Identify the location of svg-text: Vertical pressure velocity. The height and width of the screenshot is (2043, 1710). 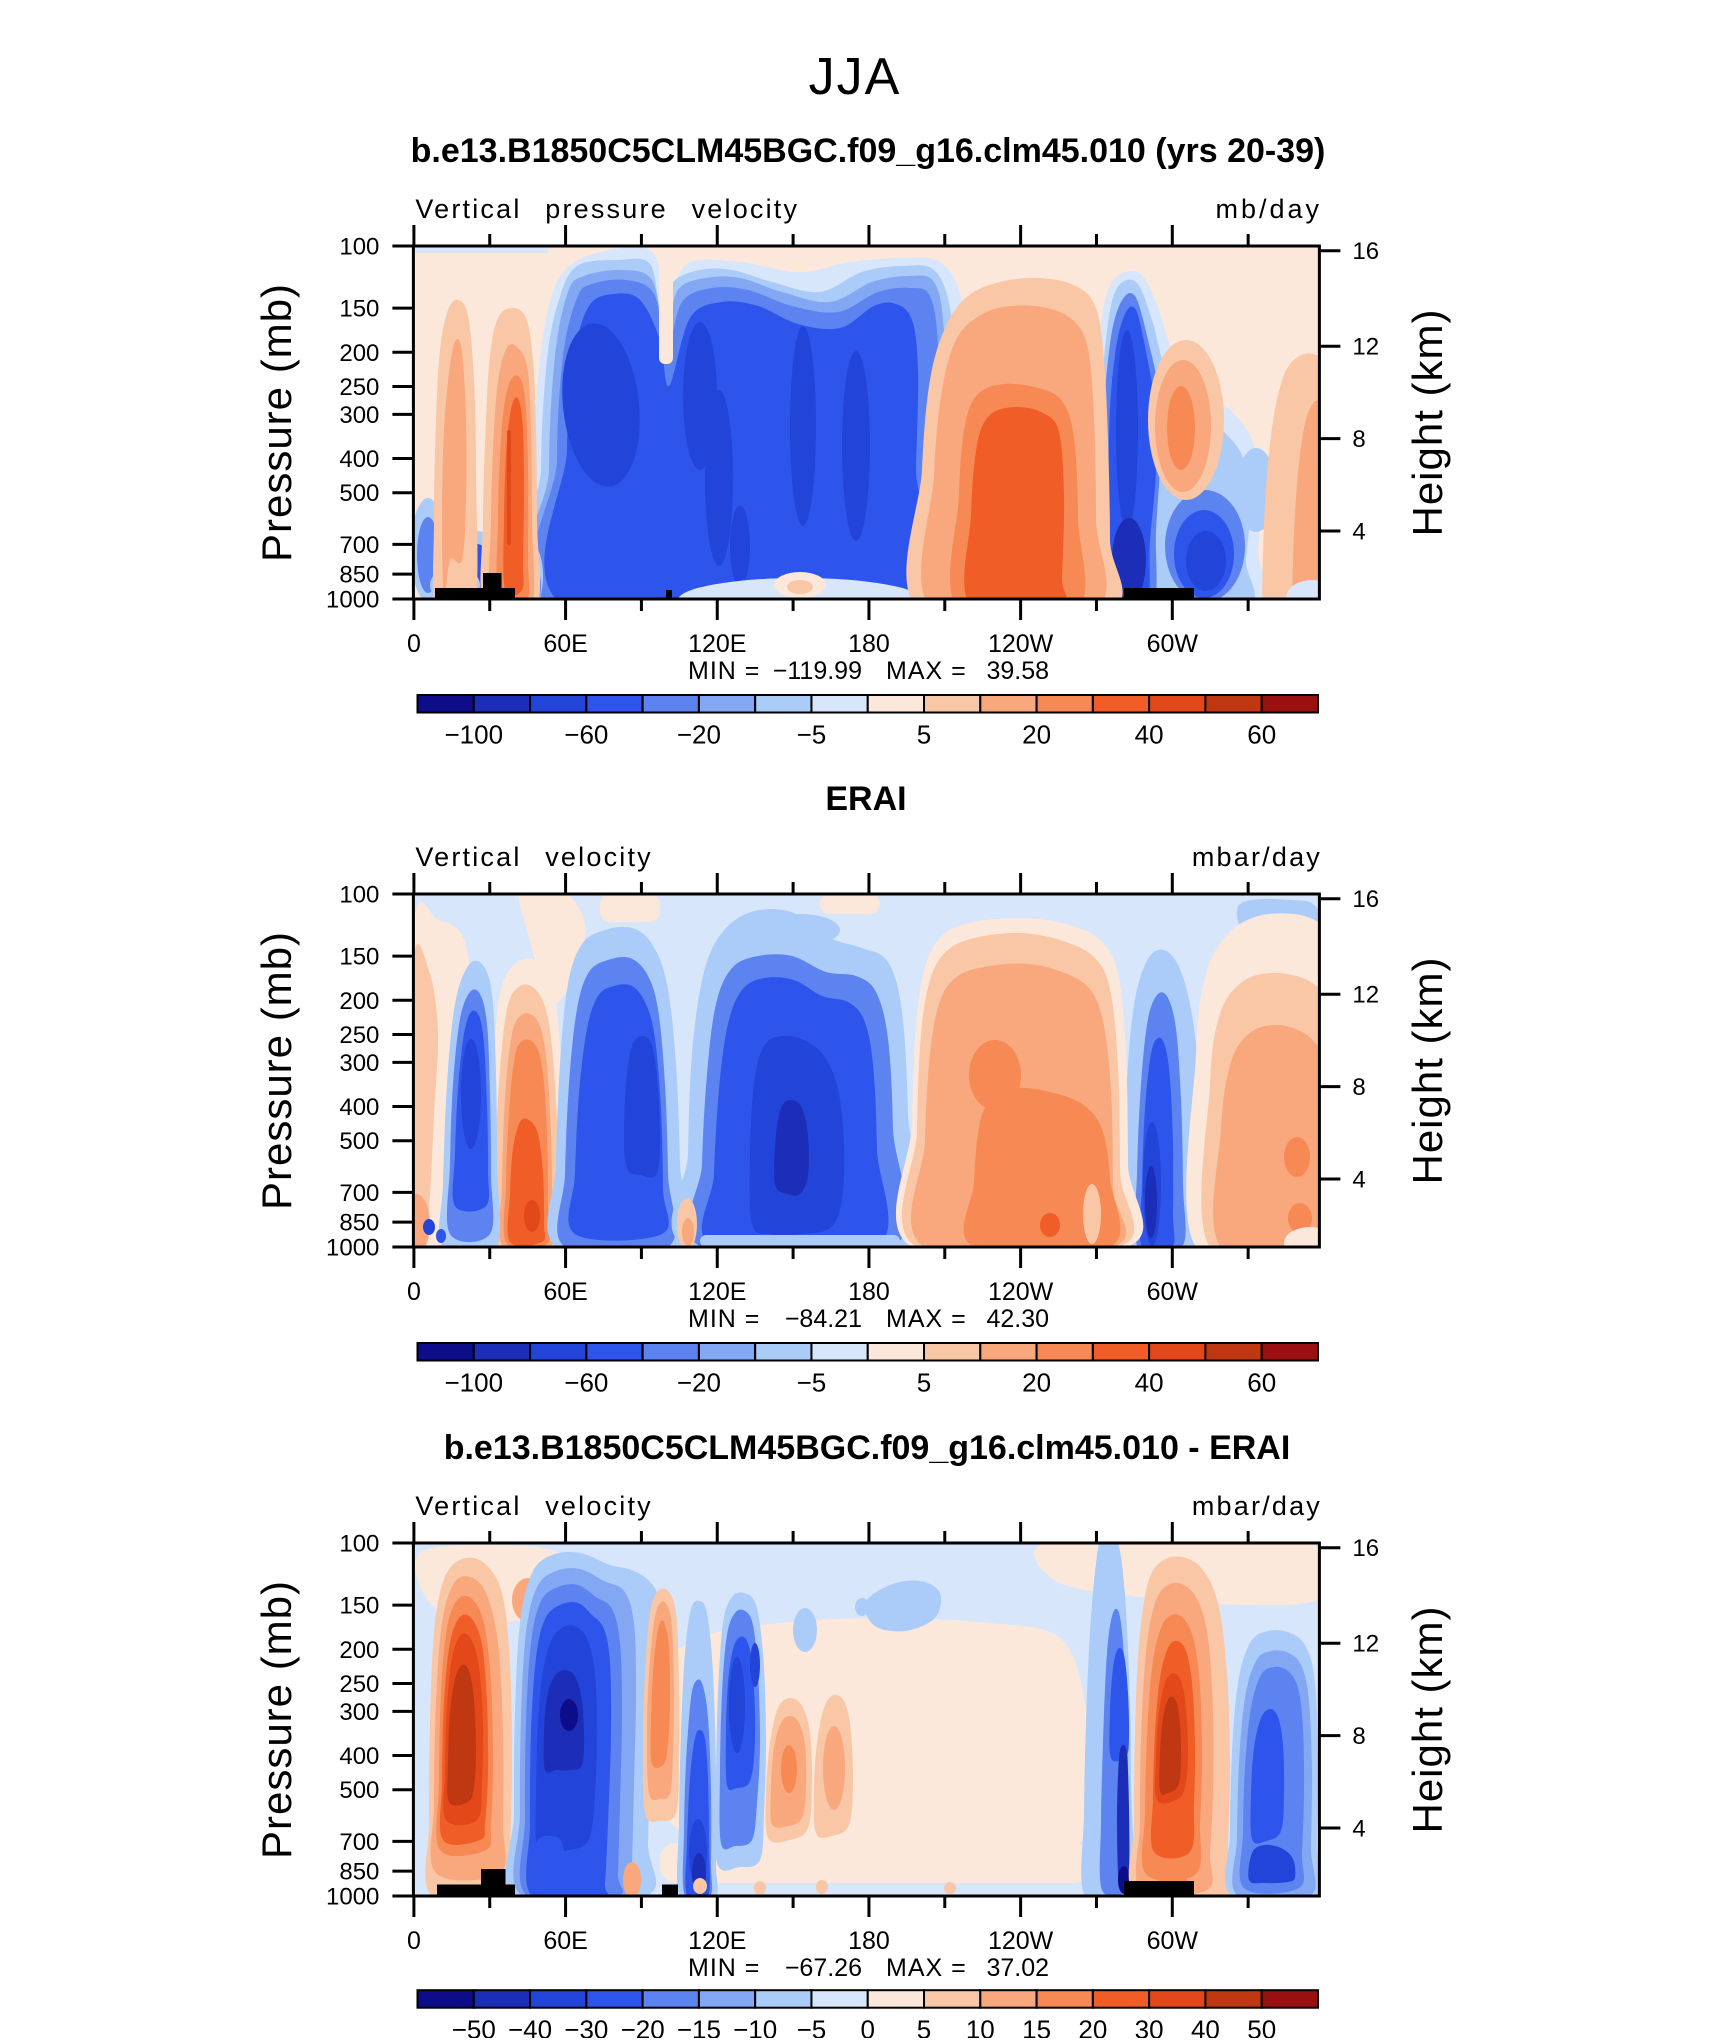
(607, 209).